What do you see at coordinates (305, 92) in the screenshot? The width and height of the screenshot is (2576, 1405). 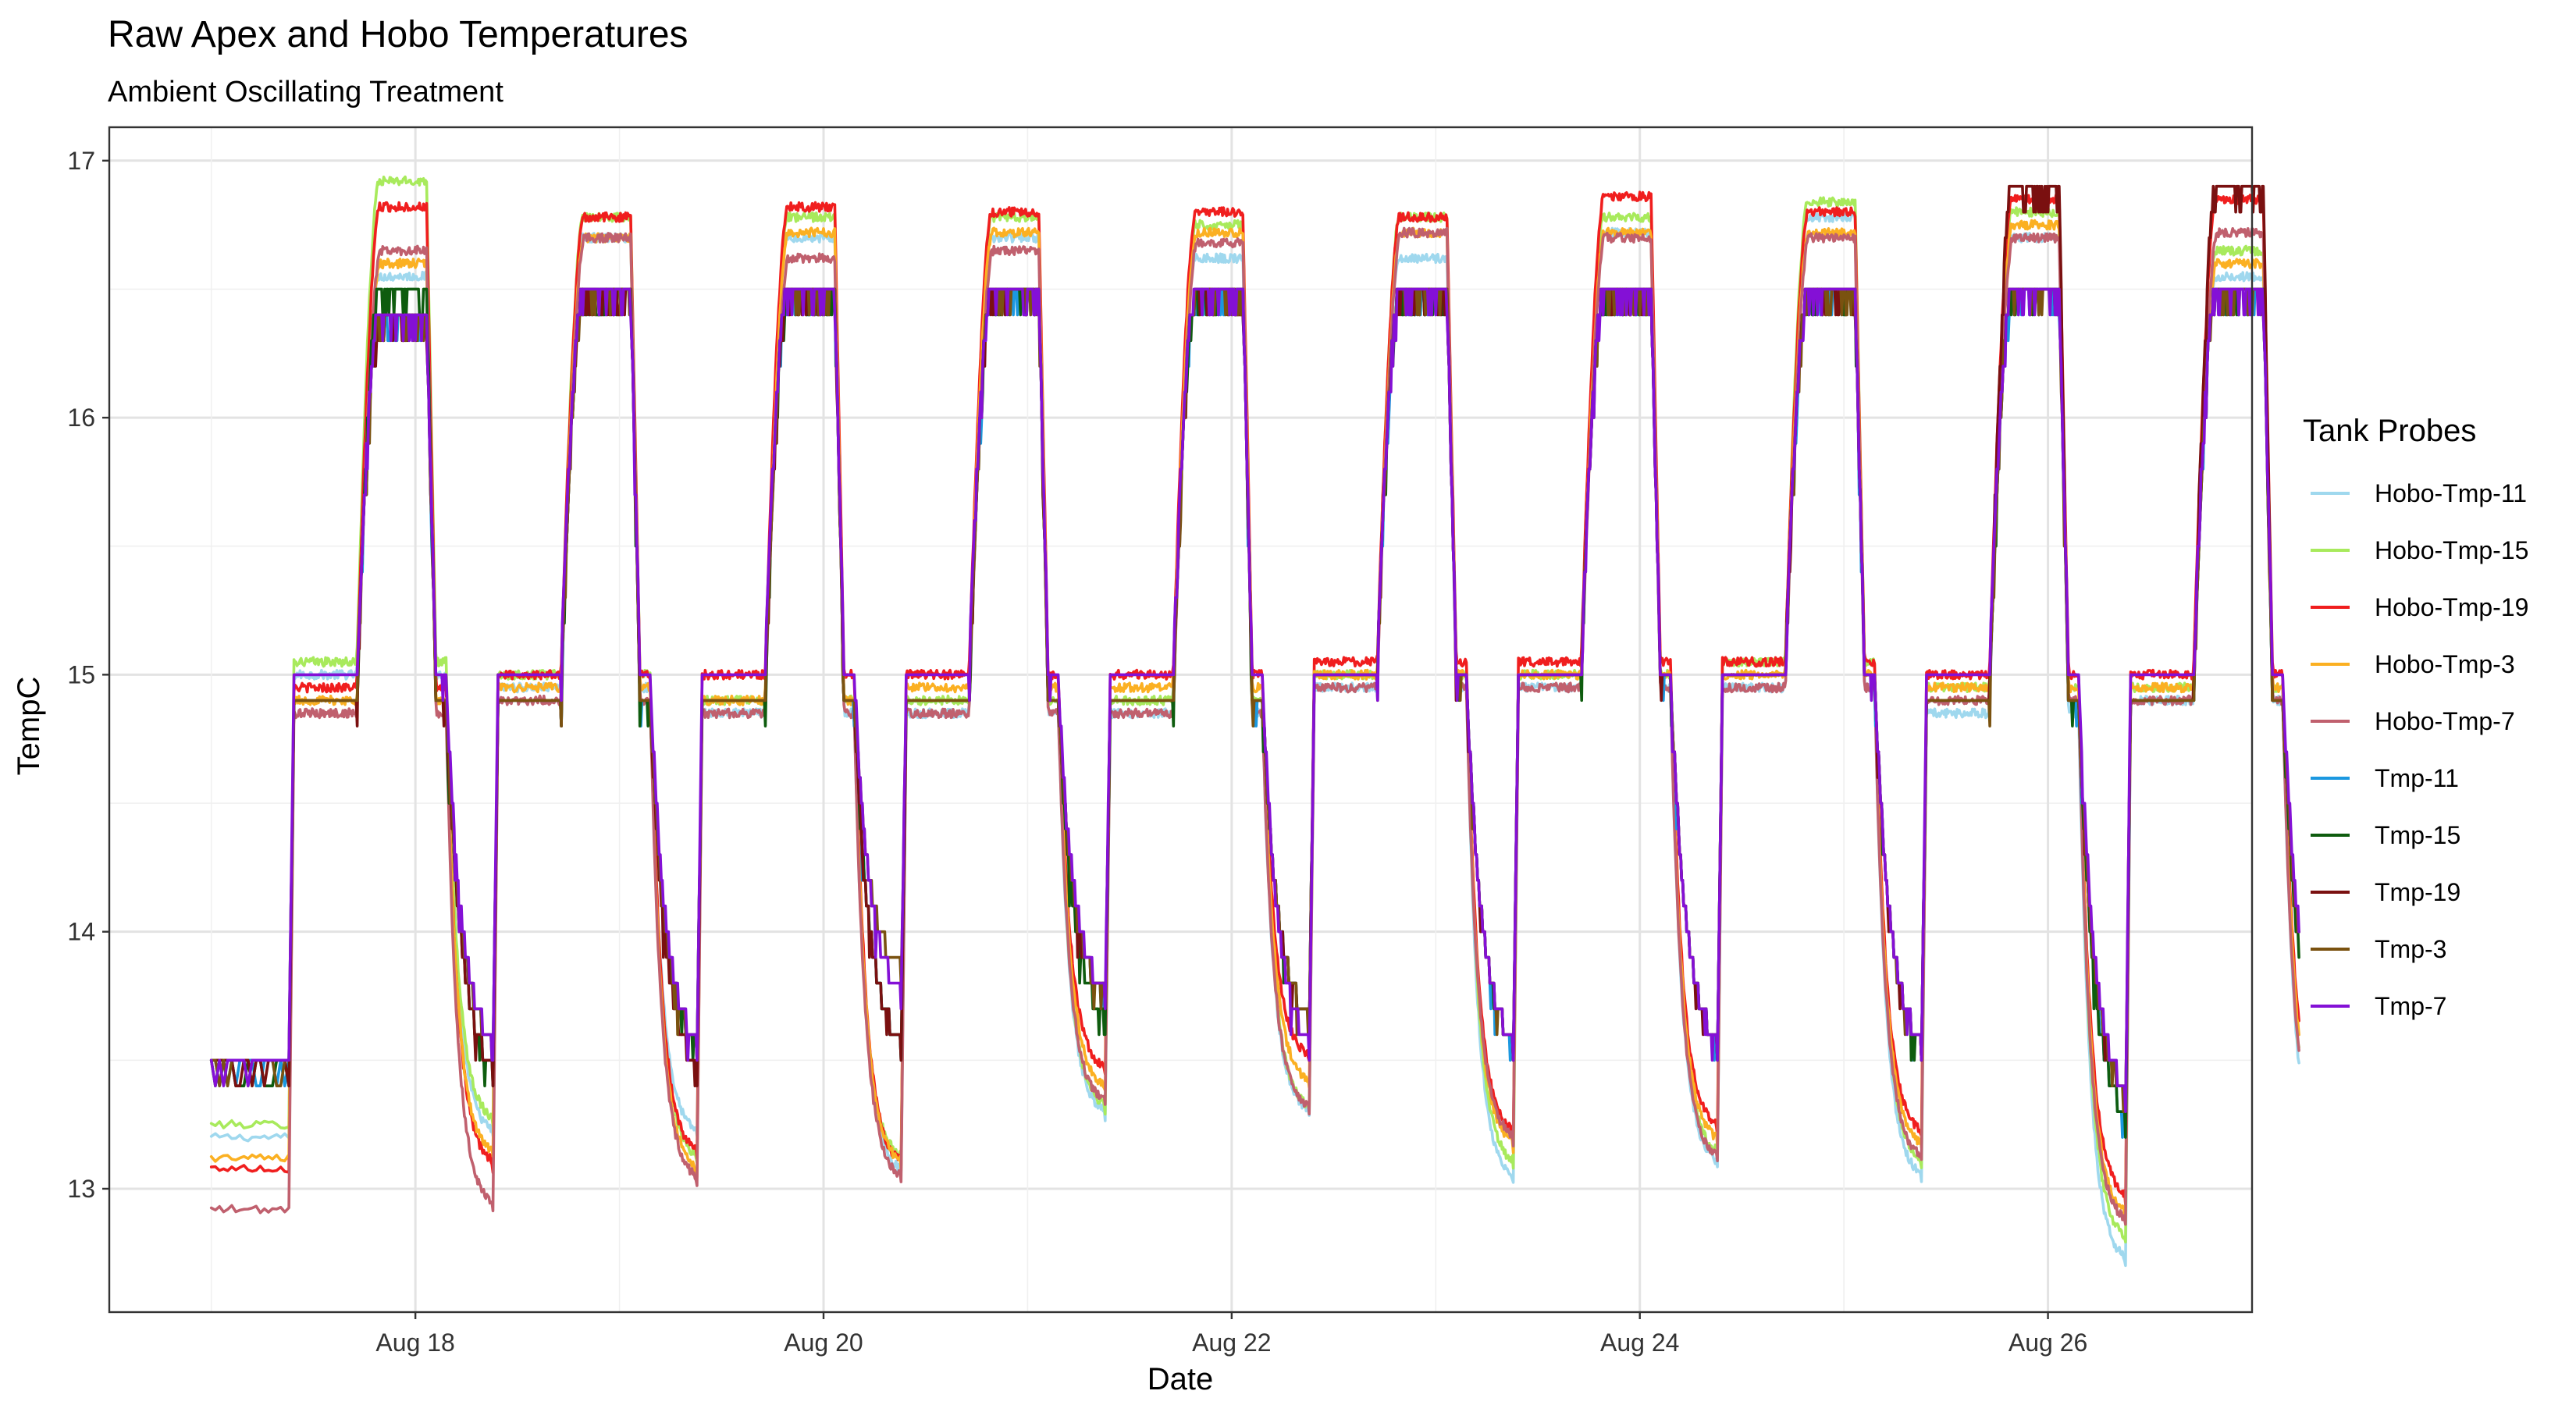 I see `chart-subtitle: Ambient Oscillating Treatment` at bounding box center [305, 92].